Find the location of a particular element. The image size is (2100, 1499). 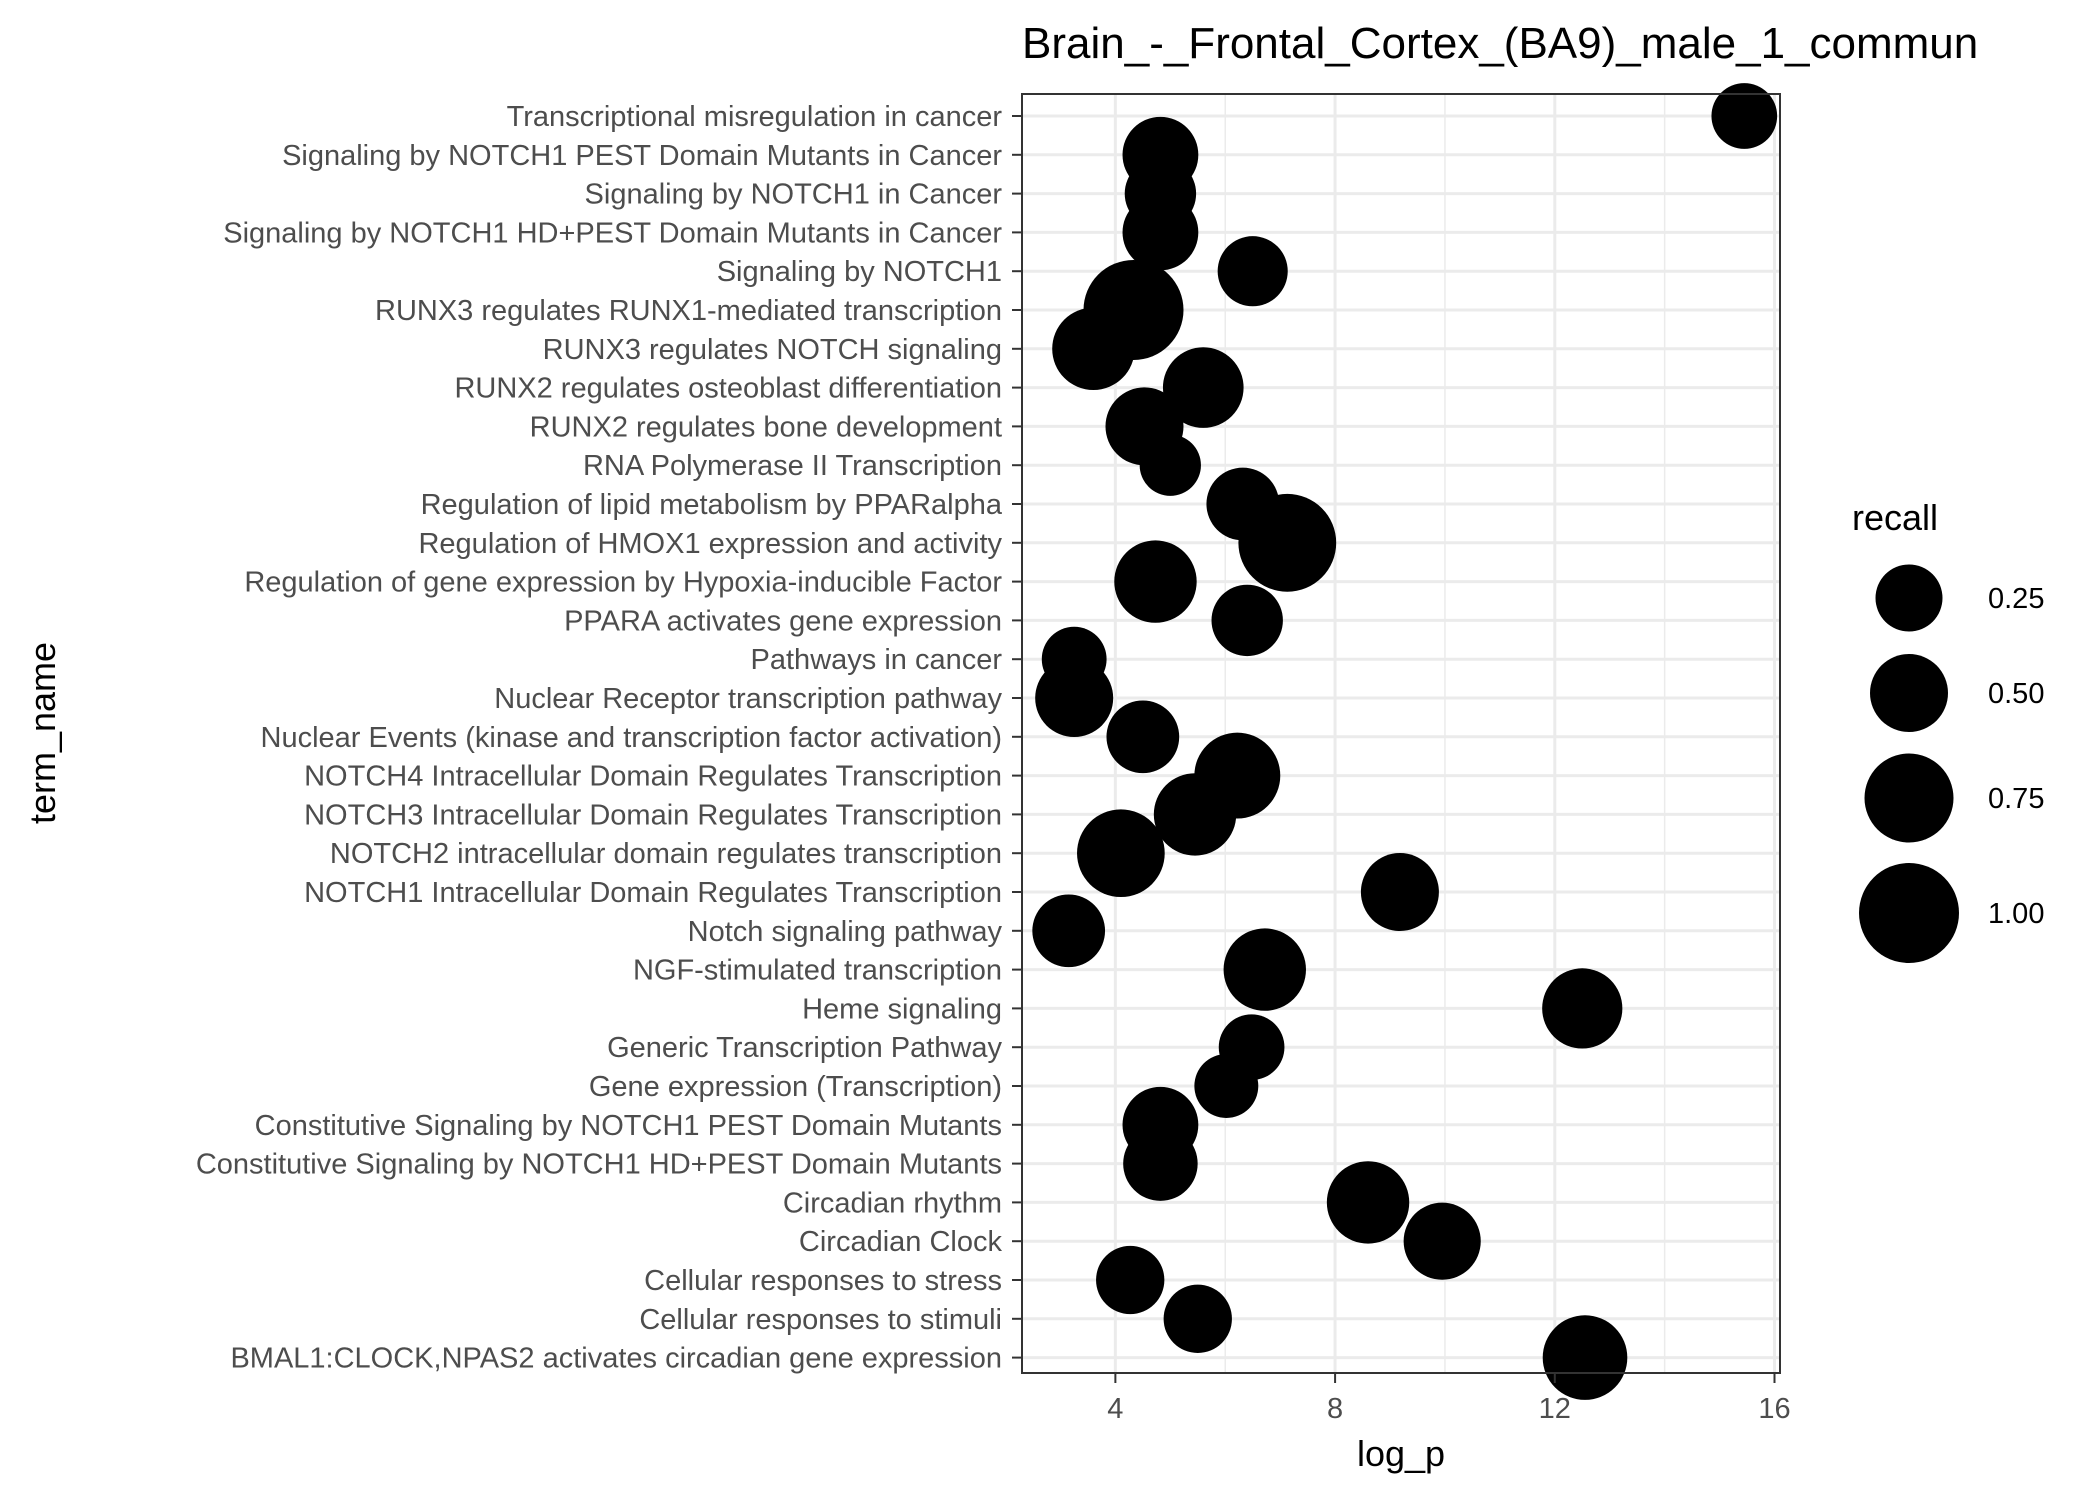

legend-title: recall is located at coordinates (1895, 517).